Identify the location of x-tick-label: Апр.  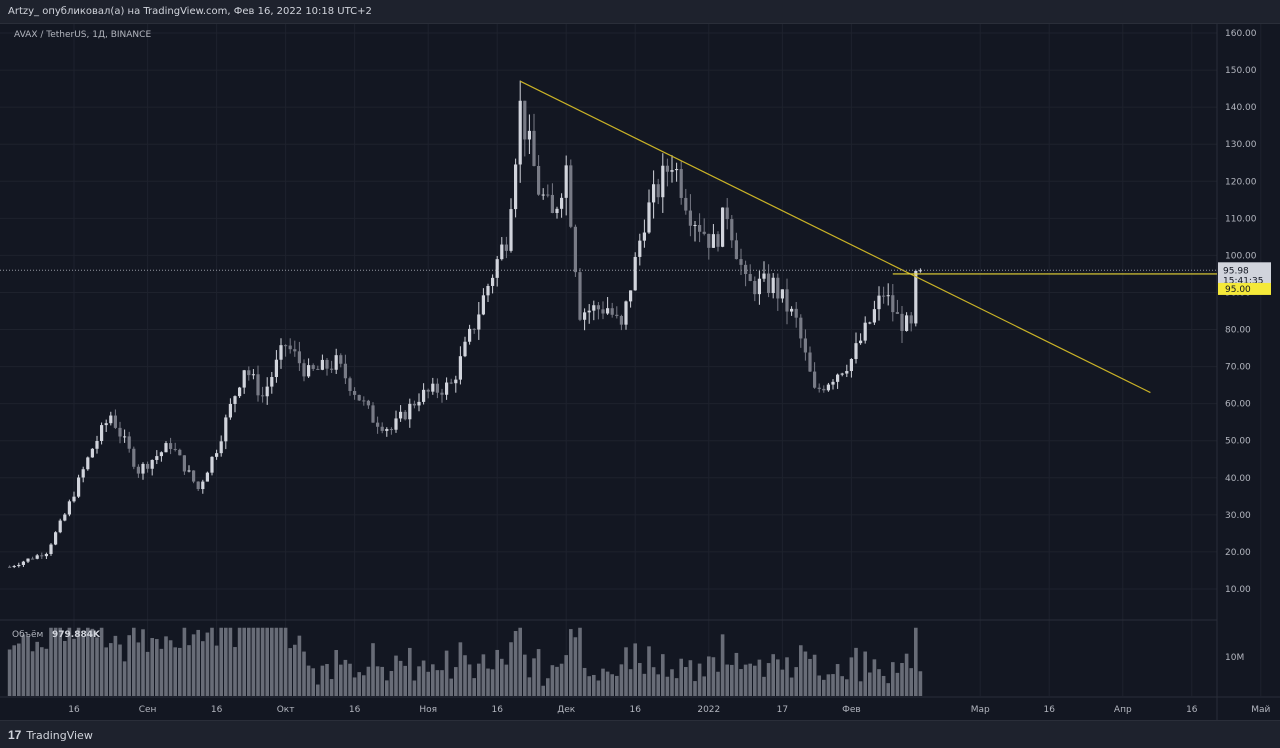
(1123, 710).